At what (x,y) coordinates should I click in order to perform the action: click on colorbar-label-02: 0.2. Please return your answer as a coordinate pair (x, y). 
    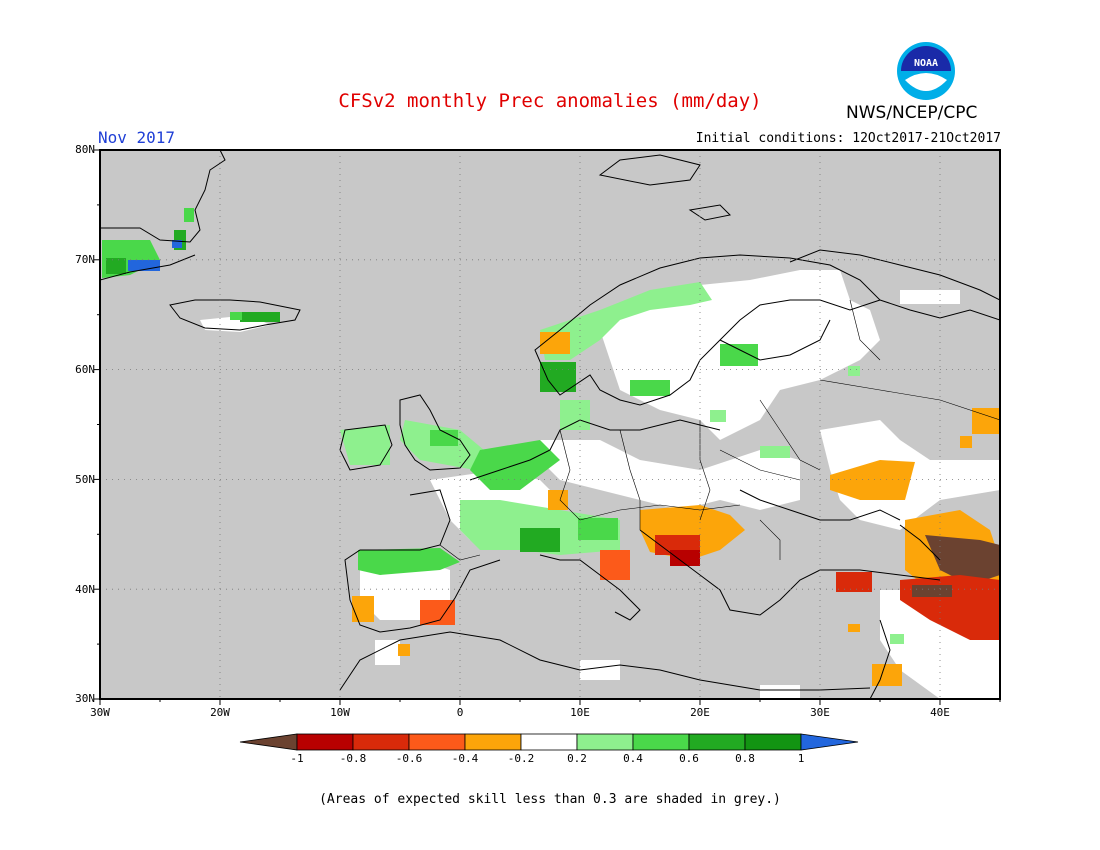
    Looking at the image, I should click on (577, 758).